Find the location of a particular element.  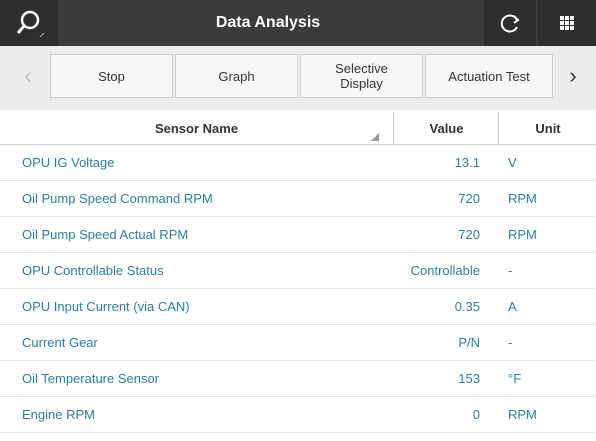

table-row: Oil Pump Speed Actual RPM 720 RPM is located at coordinates (298, 235).